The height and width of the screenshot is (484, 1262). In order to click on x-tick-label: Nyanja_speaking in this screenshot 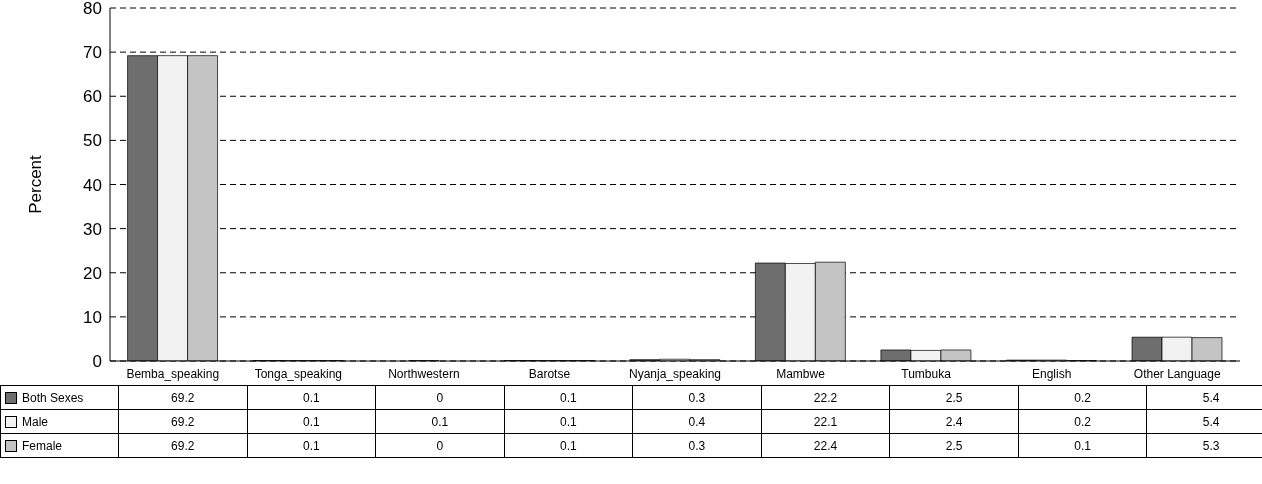, I will do `click(675, 373)`.